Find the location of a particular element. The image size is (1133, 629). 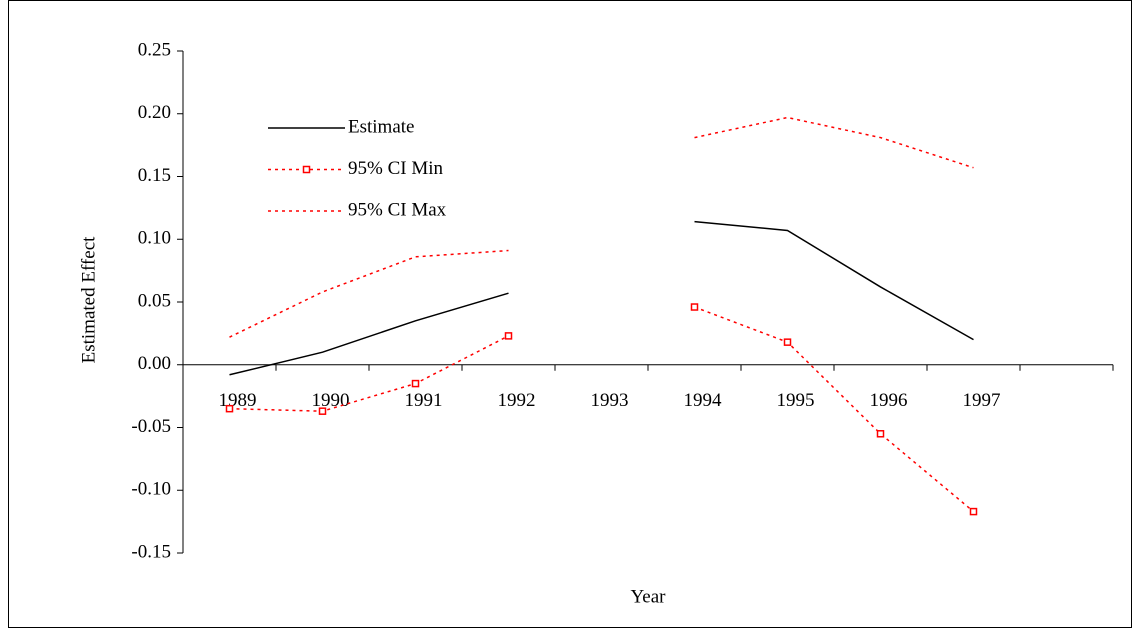

y-tick-label: 0.25 is located at coordinates (154, 49).